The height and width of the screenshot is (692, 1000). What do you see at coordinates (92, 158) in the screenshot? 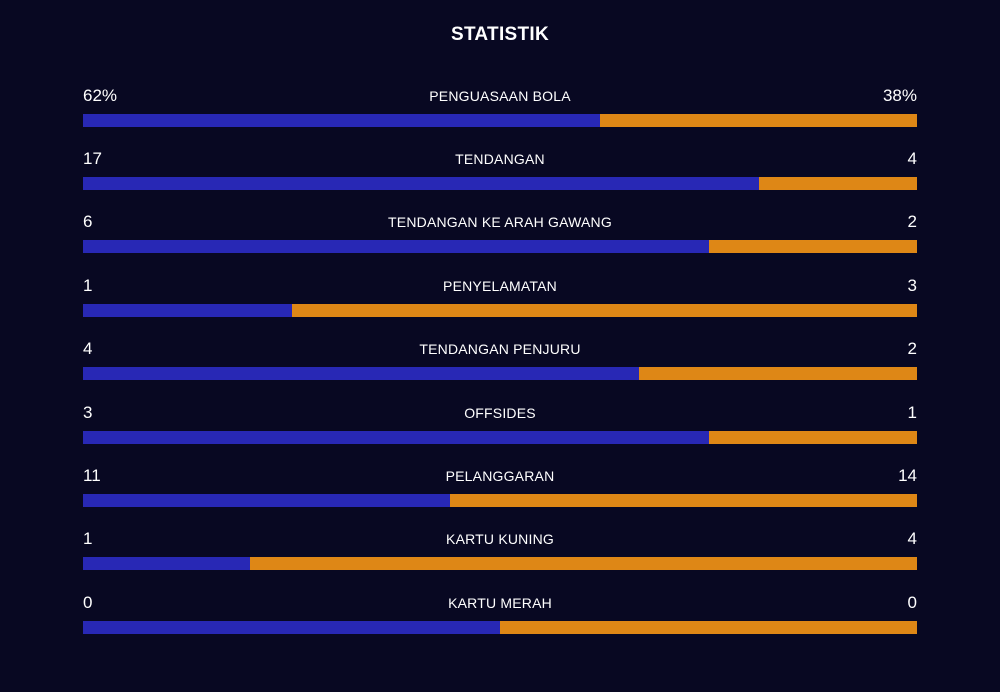
I see `home-value: 17` at bounding box center [92, 158].